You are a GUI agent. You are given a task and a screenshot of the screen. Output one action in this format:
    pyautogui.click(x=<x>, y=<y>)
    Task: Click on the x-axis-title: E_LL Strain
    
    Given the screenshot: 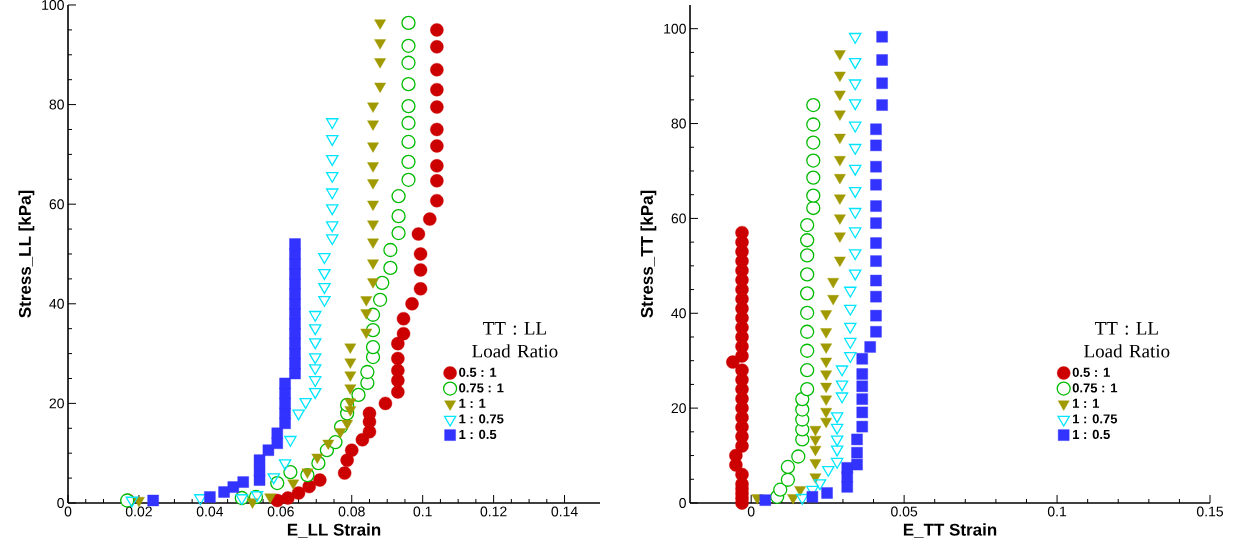 What is the action you would take?
    pyautogui.click(x=334, y=530)
    